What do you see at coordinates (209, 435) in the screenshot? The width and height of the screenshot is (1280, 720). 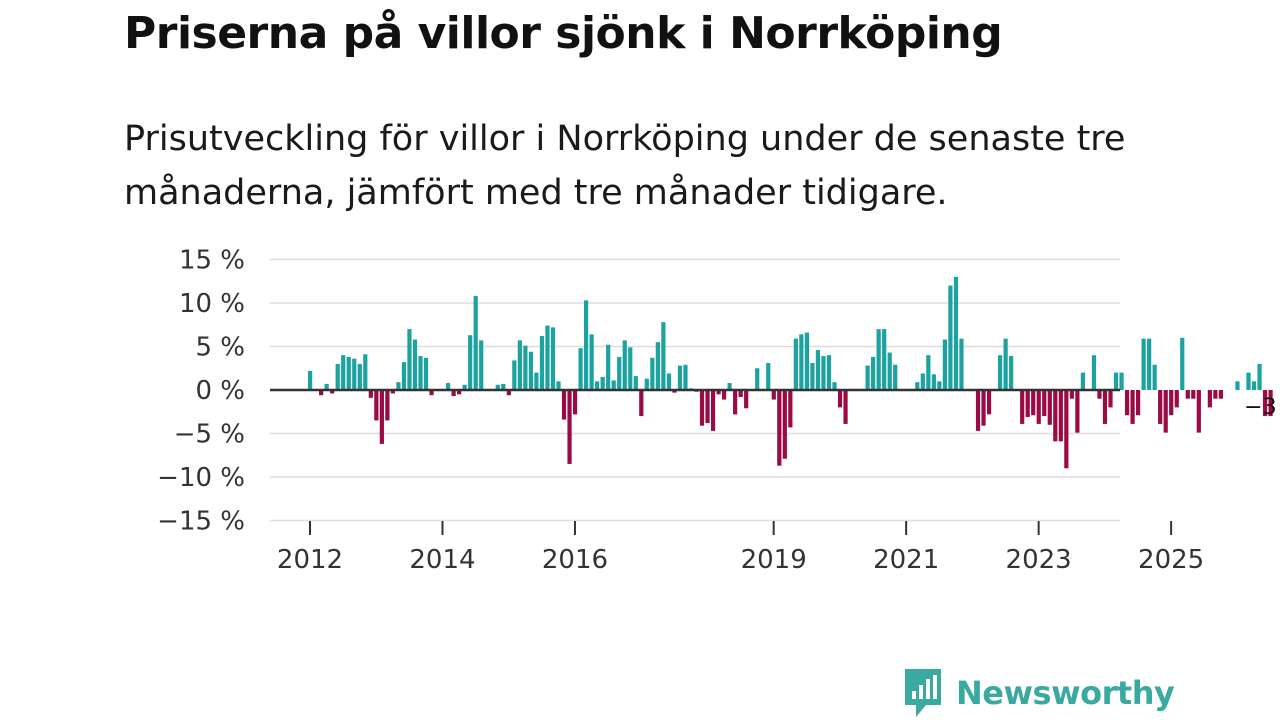 I see `y-tick-label: −5 %` at bounding box center [209, 435].